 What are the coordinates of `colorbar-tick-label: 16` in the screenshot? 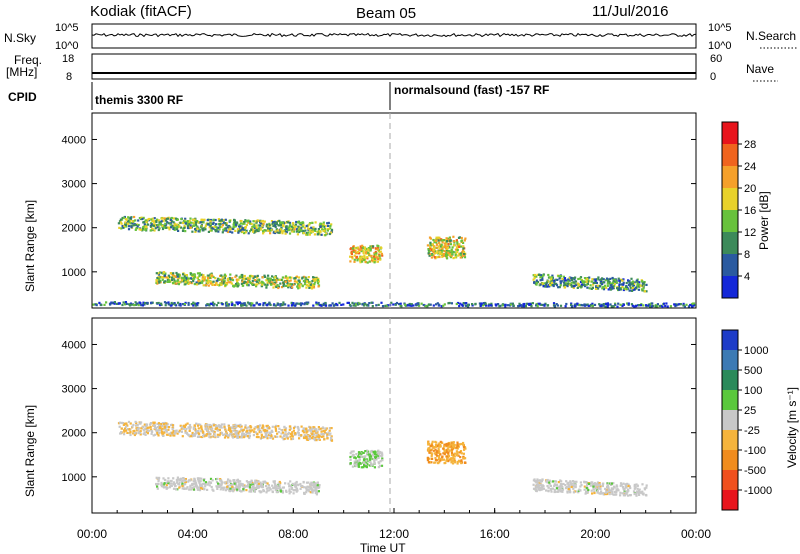 It's located at (750, 211).